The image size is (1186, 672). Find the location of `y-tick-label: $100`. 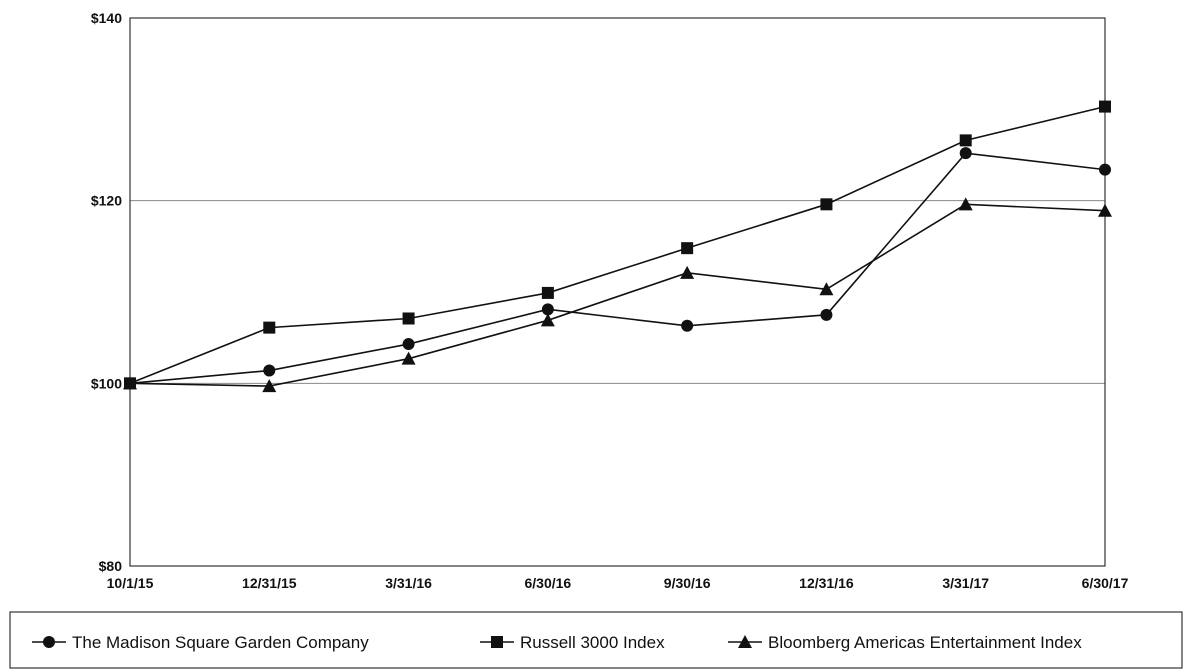

y-tick-label: $100 is located at coordinates (106, 383).